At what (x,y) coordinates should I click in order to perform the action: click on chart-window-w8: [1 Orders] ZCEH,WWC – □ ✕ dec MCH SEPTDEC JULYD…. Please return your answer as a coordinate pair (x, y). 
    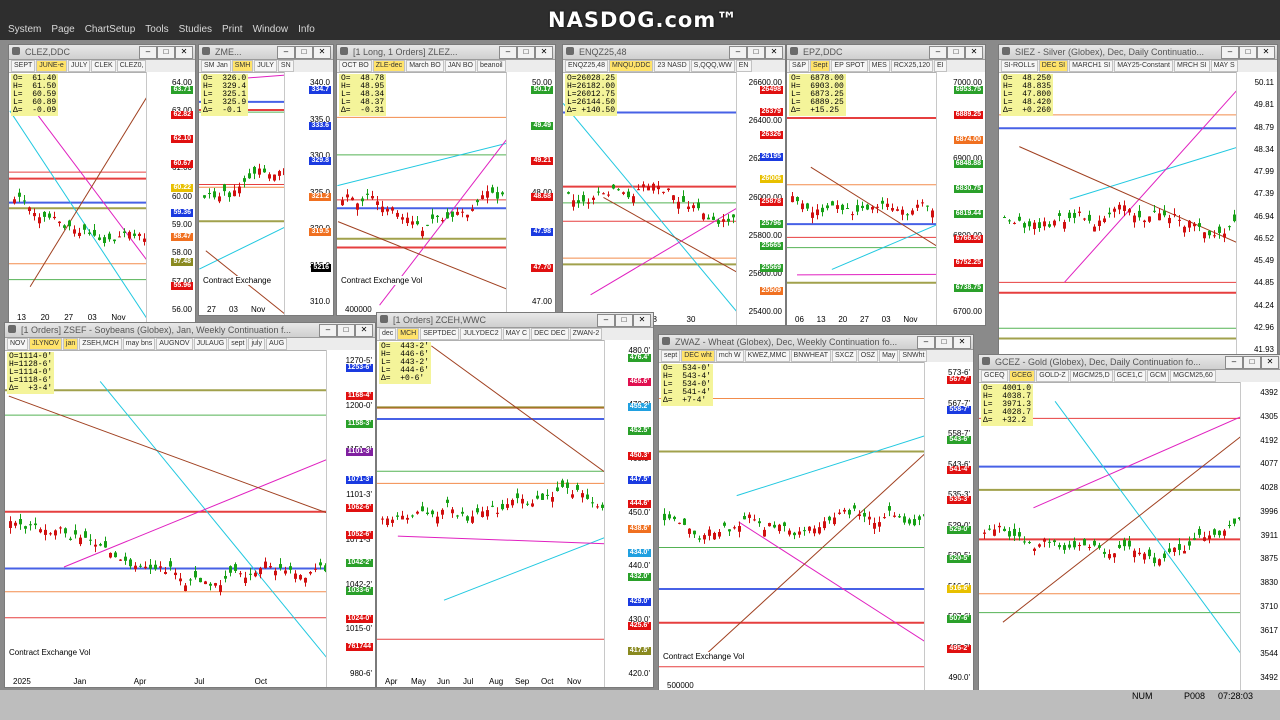
    Looking at the image, I should click on (515, 500).